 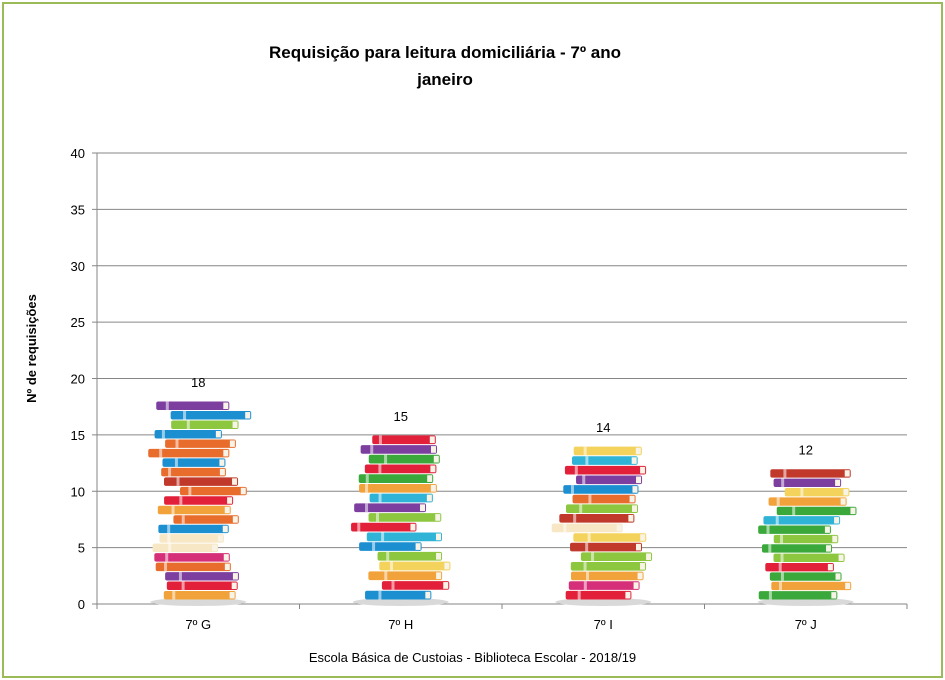 What do you see at coordinates (445, 79) in the screenshot?
I see `chart-subtitle: janeiro` at bounding box center [445, 79].